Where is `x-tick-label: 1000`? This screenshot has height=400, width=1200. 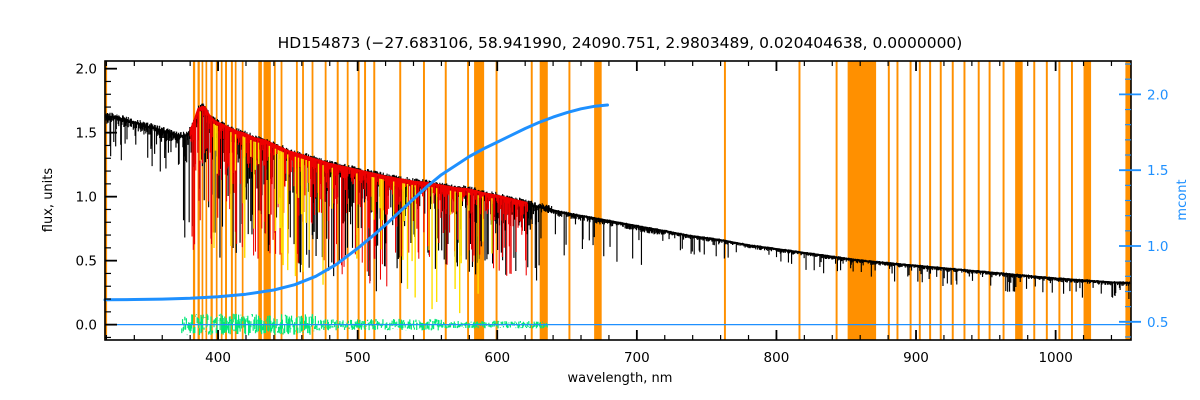
x-tick-label: 1000 is located at coordinates (1055, 358).